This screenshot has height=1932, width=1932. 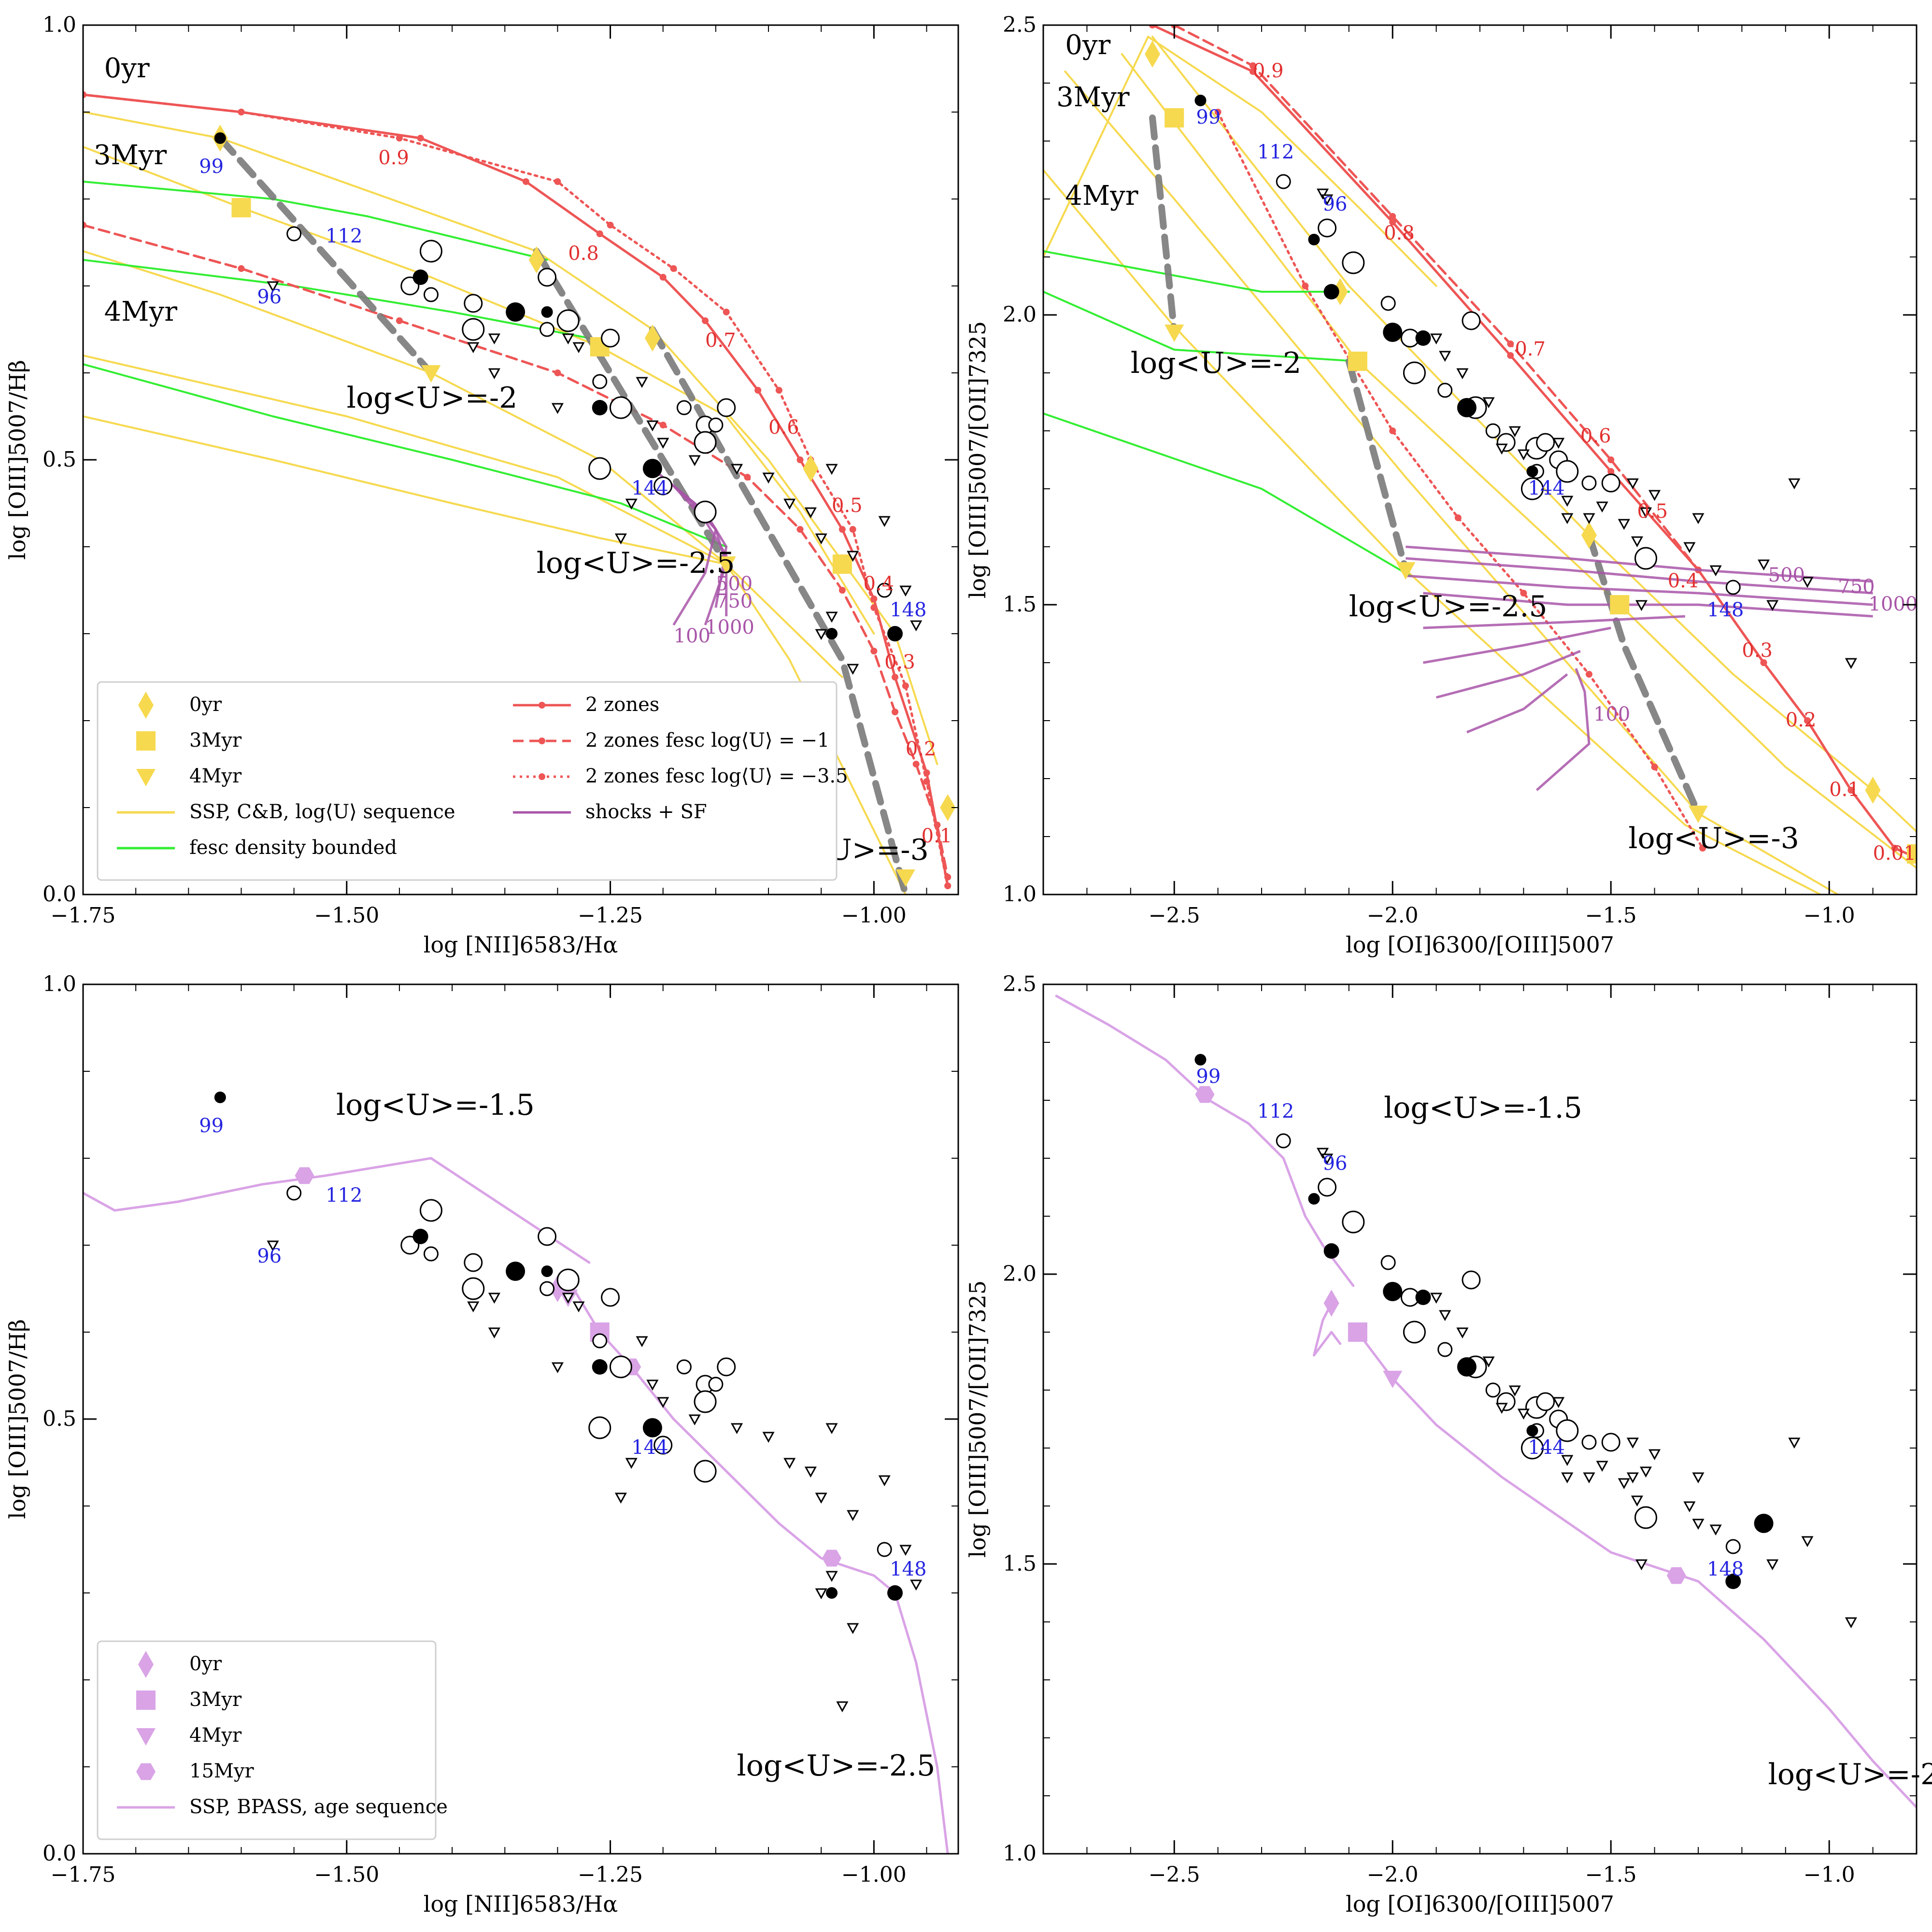 What do you see at coordinates (215, 740) in the screenshot?
I see `legend-label: 3Myr` at bounding box center [215, 740].